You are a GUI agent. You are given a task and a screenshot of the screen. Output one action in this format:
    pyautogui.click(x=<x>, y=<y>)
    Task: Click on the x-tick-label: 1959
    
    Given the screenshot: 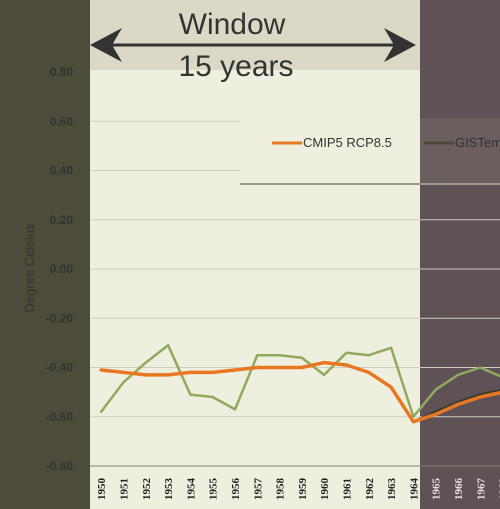 What is the action you would take?
    pyautogui.click(x=303, y=489)
    